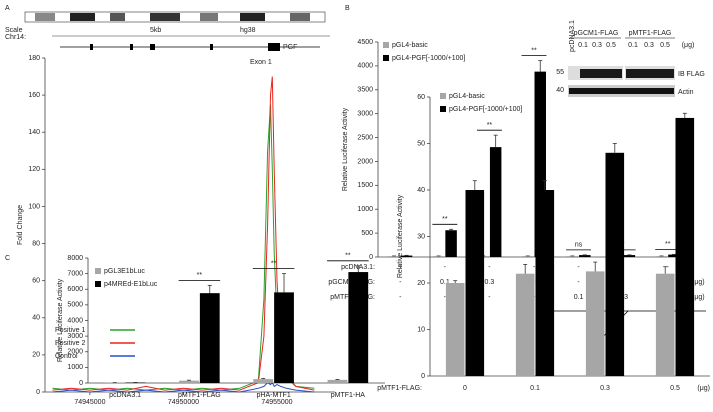 Image resolution: width=713 pixels, height=412 pixels. Describe the element at coordinates (399, 388) in the screenshot. I see `x-label: pMTF1-FLAG:` at that location.